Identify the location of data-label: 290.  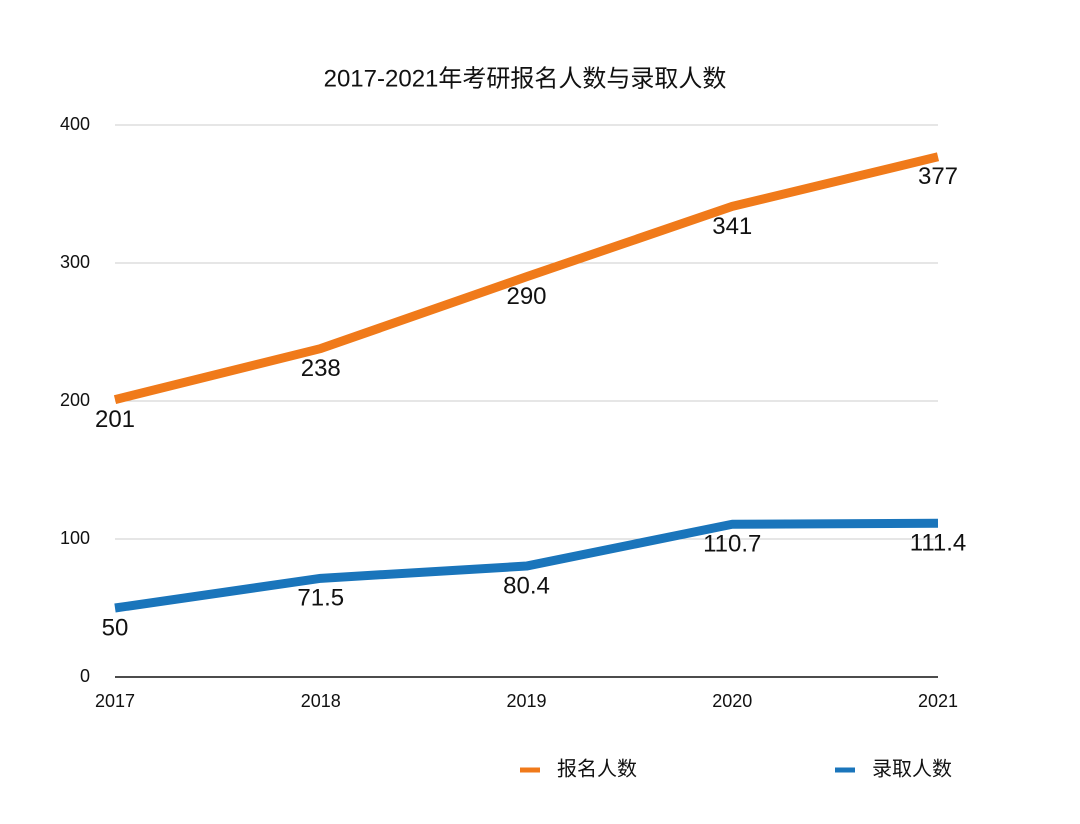
(526, 296).